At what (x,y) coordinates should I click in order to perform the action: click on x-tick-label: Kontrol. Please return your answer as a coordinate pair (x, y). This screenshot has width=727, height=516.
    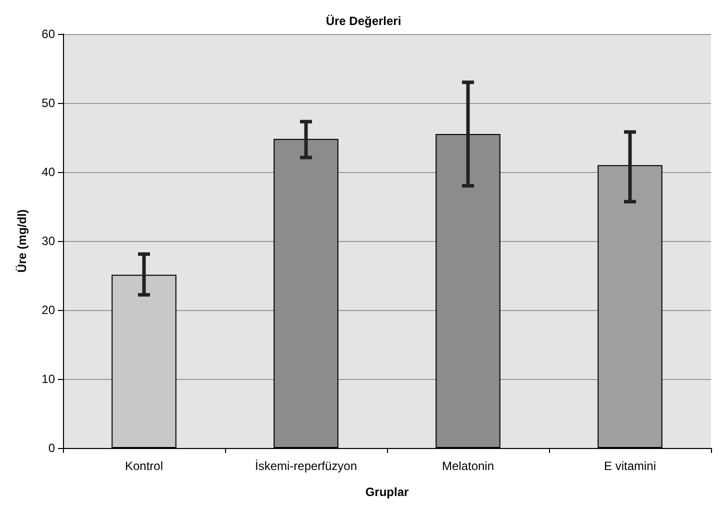
    Looking at the image, I should click on (144, 466).